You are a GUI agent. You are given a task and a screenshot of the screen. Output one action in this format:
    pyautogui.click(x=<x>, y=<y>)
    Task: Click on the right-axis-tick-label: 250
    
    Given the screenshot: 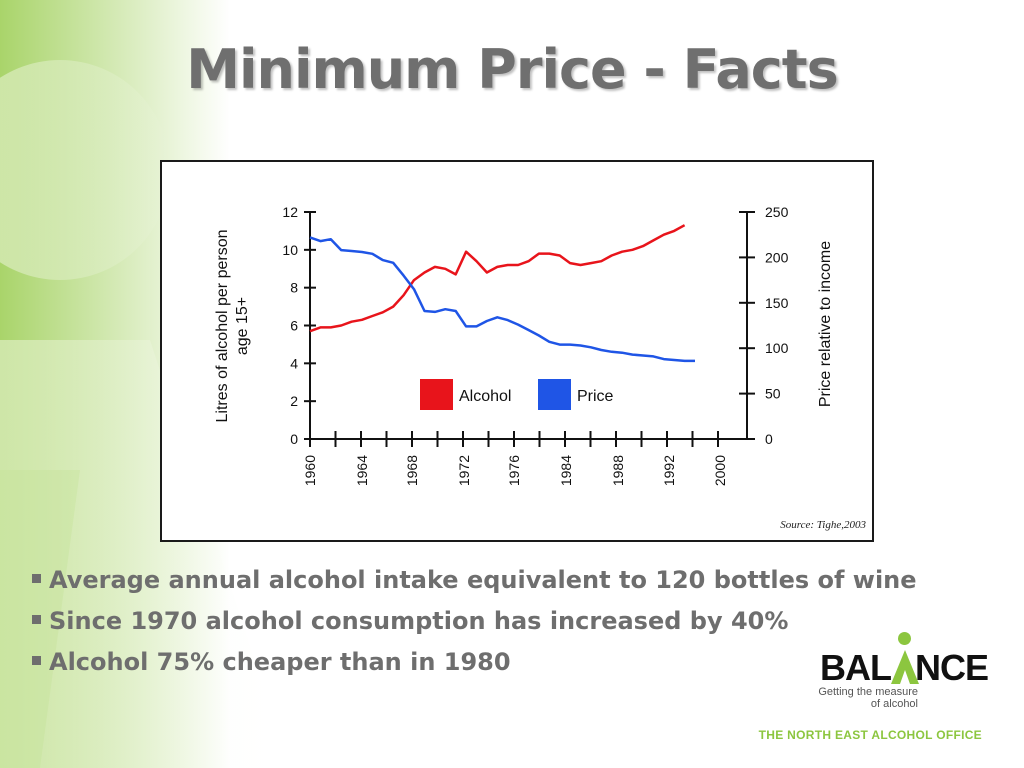 What is the action you would take?
    pyautogui.click(x=777, y=212)
    